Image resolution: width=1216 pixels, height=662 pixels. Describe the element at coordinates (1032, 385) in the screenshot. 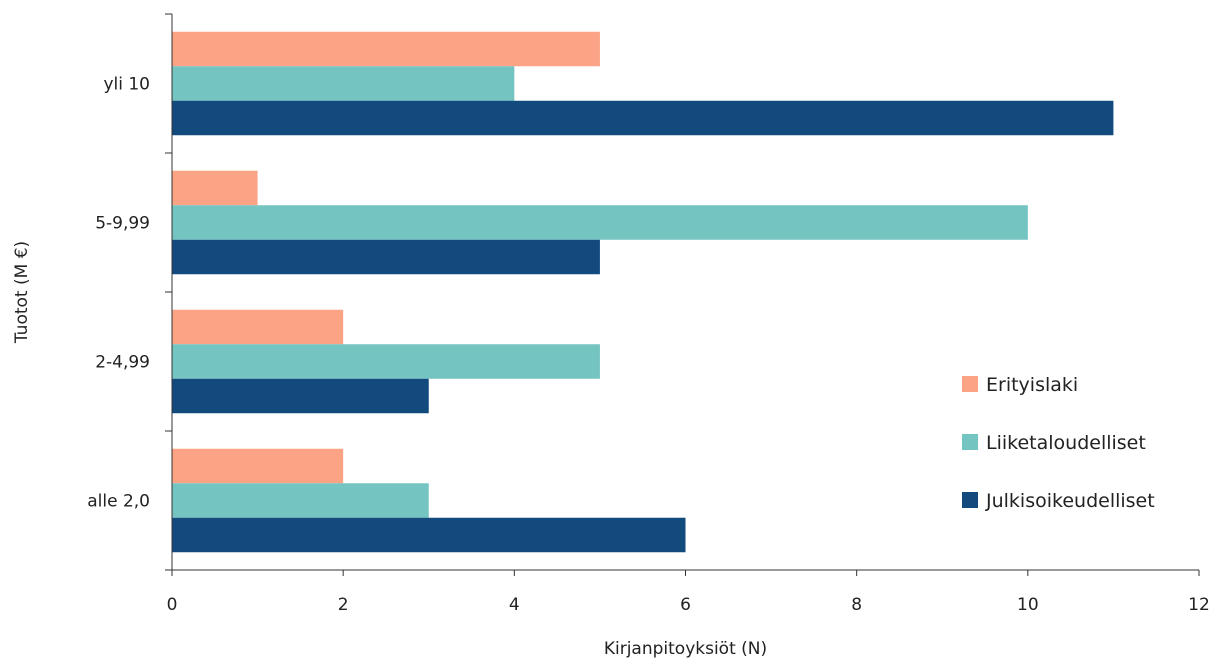

I see `legend-label-erityislaki: Erityislaki` at that location.